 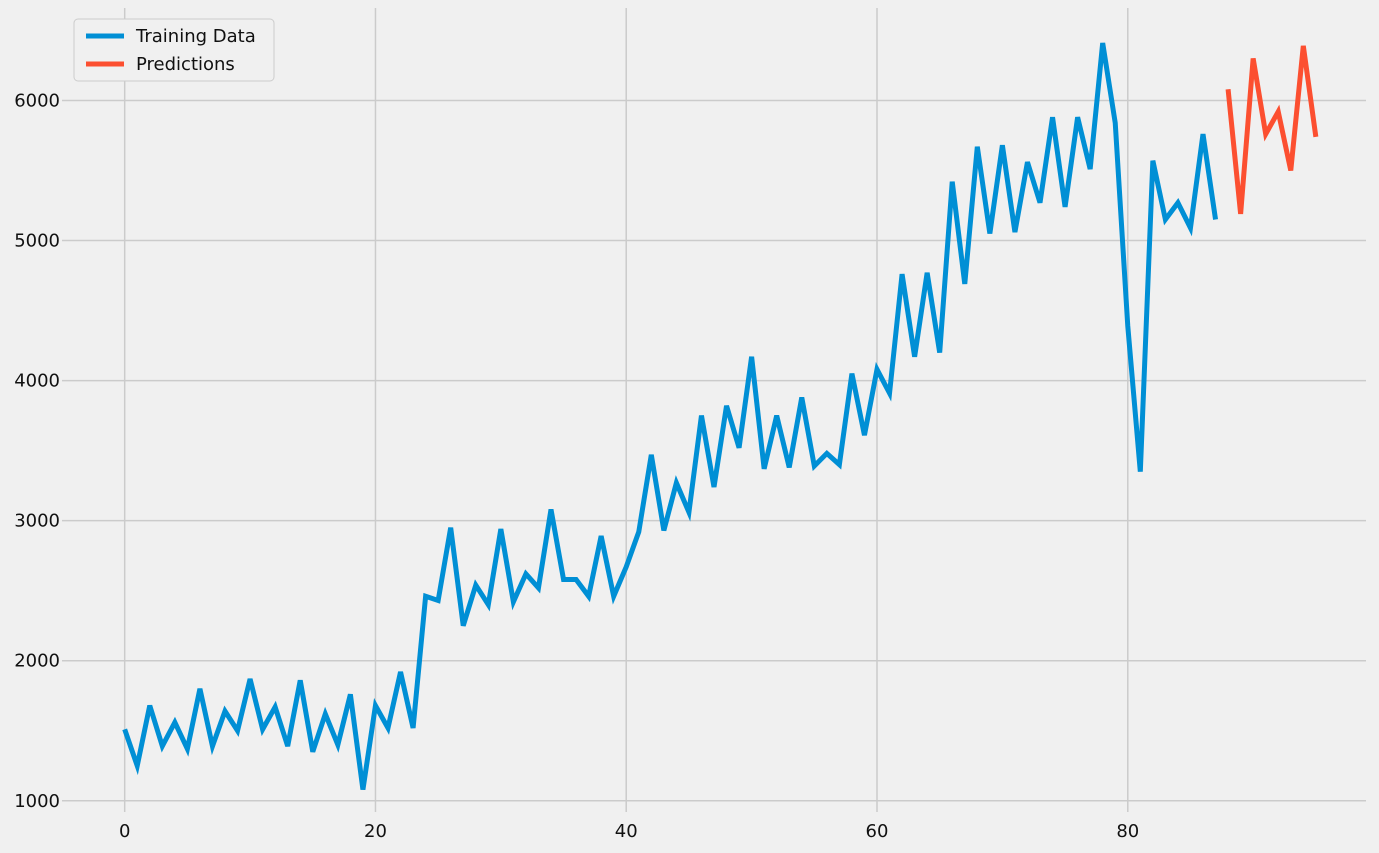 What do you see at coordinates (375, 831) in the screenshot?
I see `x-tick-label: 20` at bounding box center [375, 831].